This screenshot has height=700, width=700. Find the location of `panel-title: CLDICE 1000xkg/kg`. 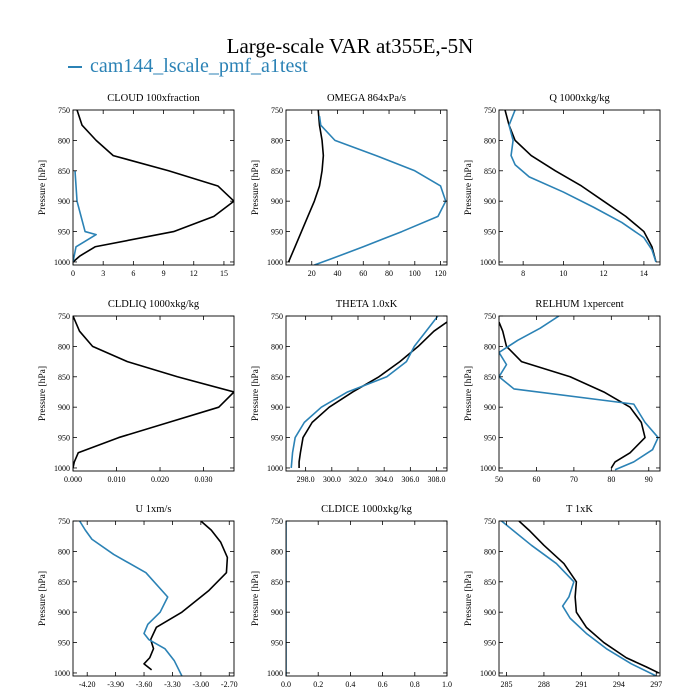

panel-title: CLDICE 1000xkg/kg is located at coordinates (366, 509).